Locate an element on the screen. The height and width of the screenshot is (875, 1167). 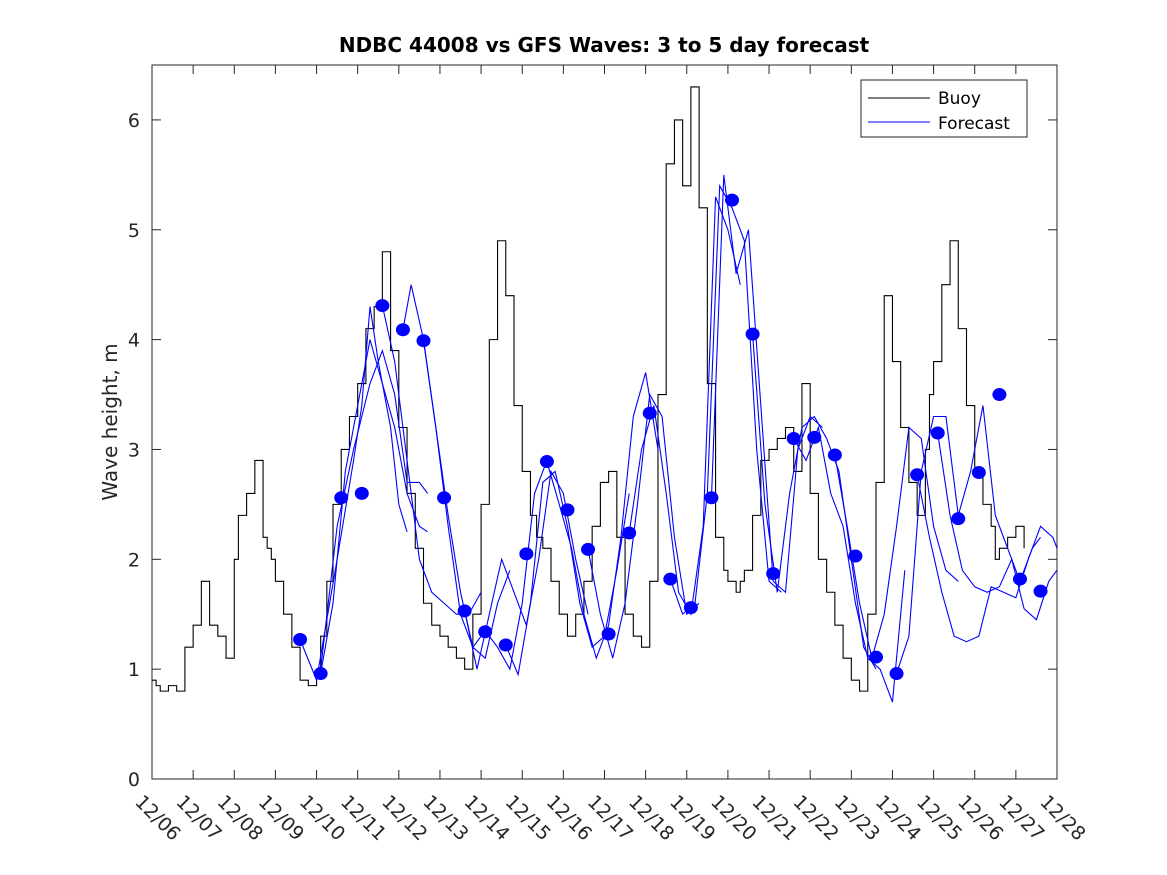
y-tick-label: 4 is located at coordinates (134, 341).